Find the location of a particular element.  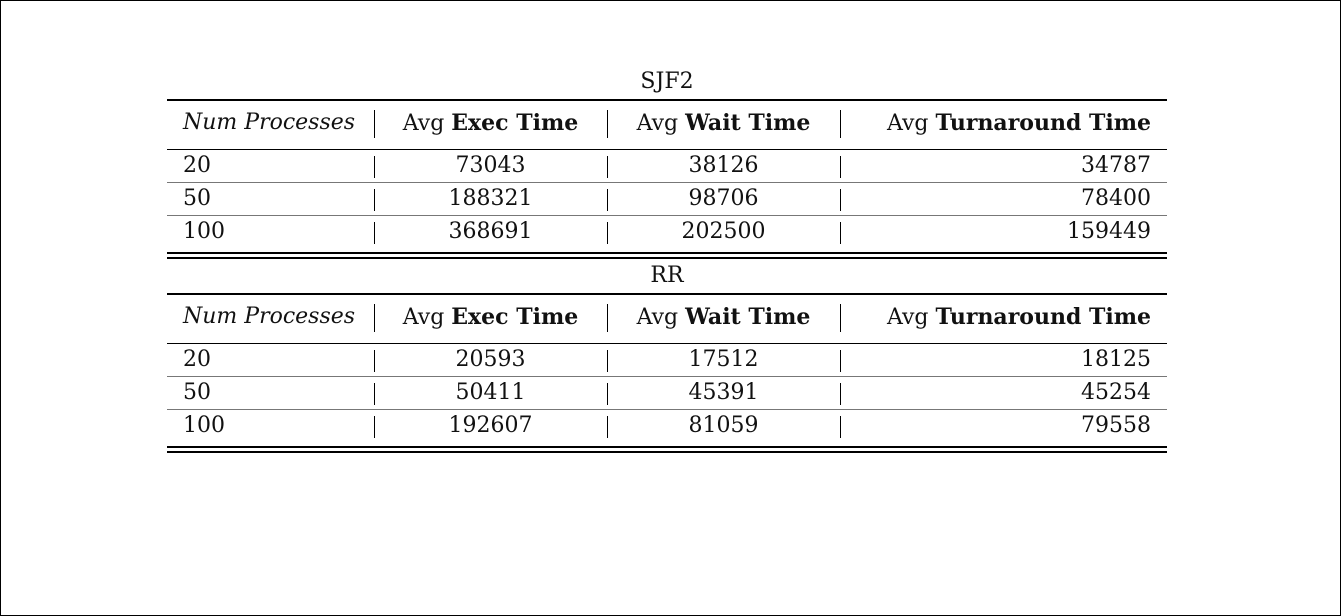

cell-exec-time: 188321 is located at coordinates (490, 199).